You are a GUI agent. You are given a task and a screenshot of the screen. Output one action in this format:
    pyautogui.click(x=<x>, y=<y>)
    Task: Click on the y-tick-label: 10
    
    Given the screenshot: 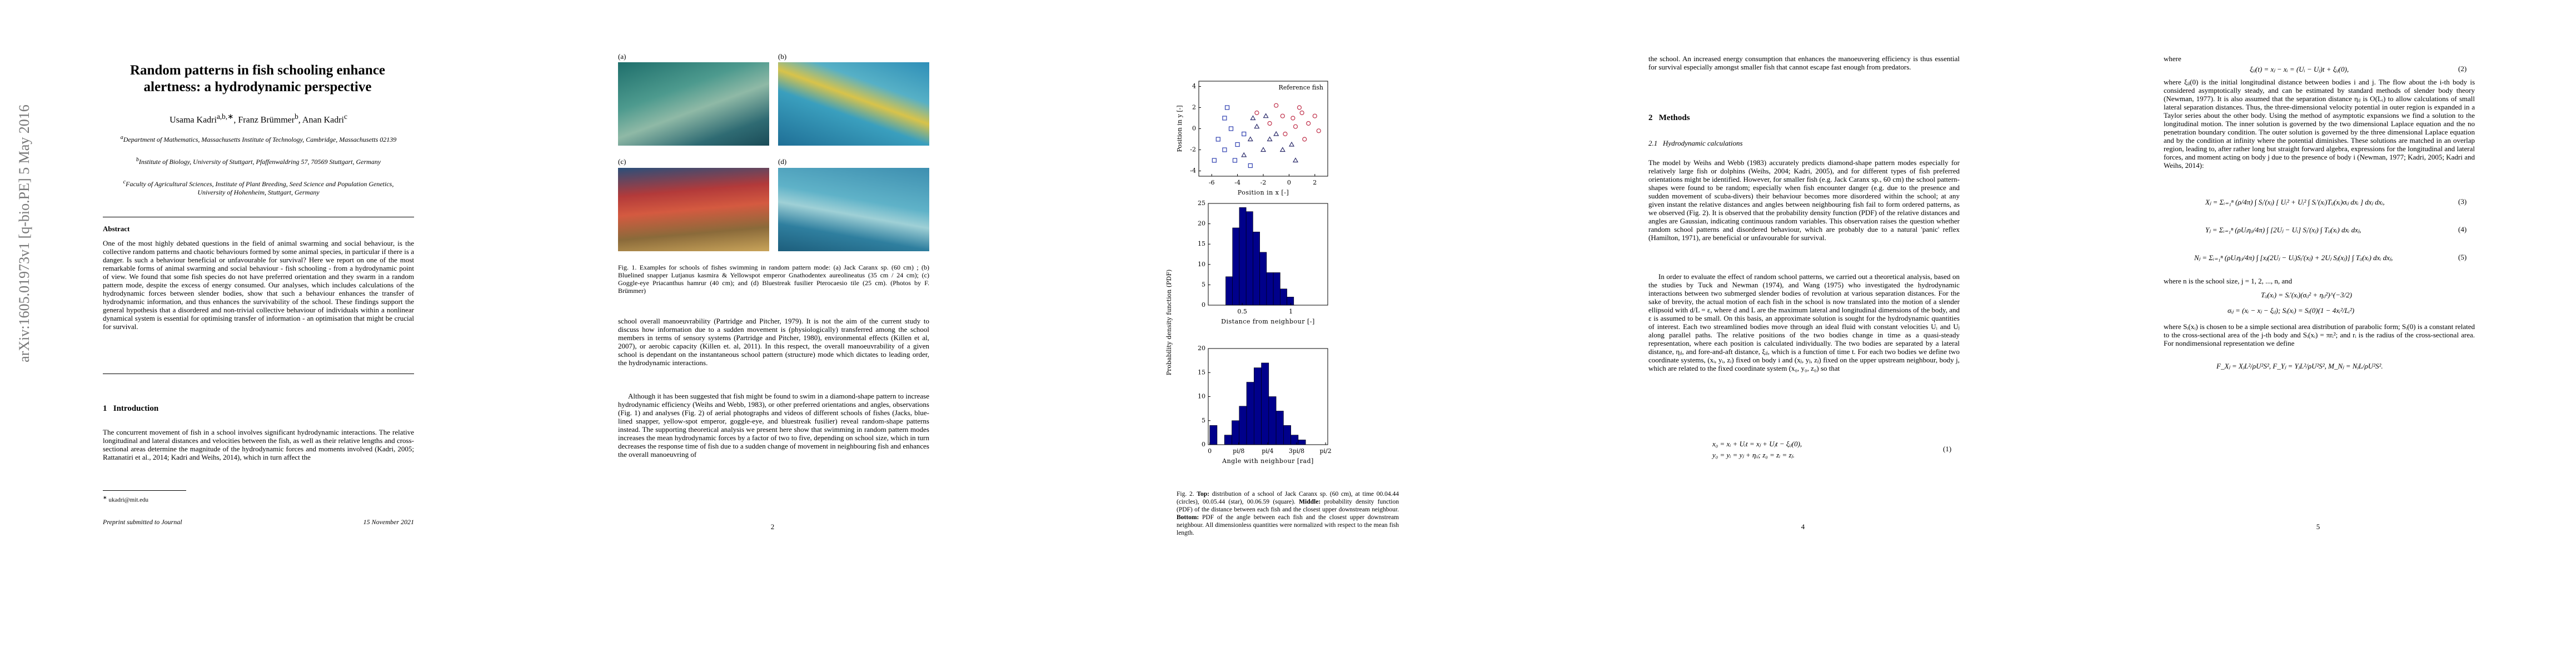 What is the action you would take?
    pyautogui.click(x=1201, y=264)
    